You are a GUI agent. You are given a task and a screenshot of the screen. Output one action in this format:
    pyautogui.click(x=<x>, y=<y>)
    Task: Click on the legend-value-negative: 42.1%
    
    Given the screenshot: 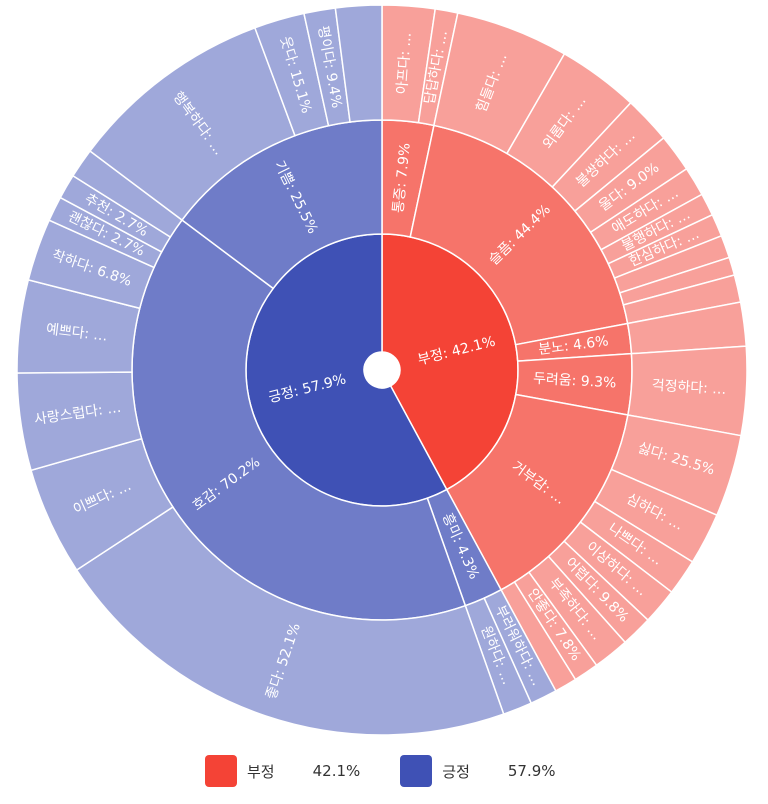 What is the action you would take?
    pyautogui.click(x=336, y=771)
    